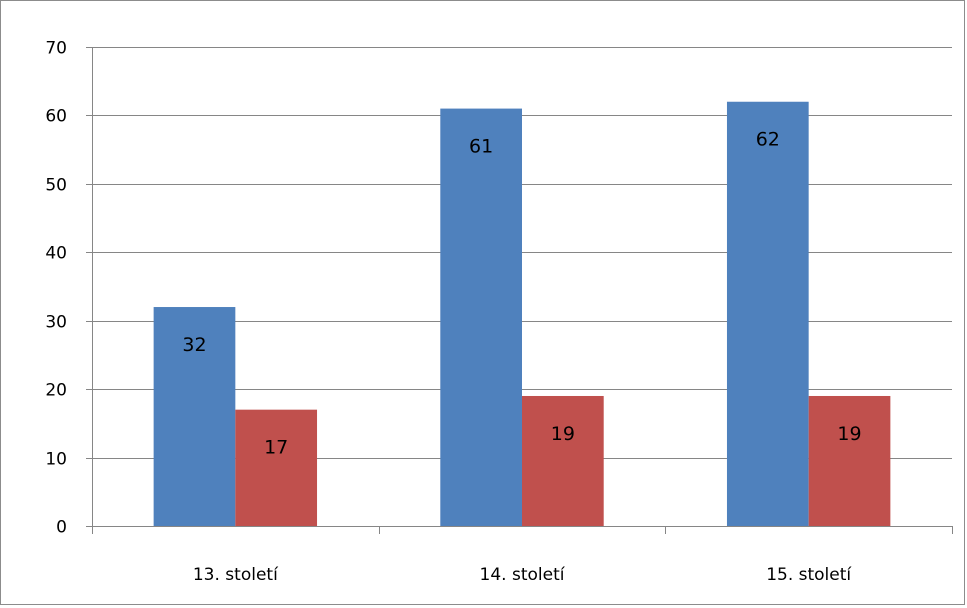 The height and width of the screenshot is (608, 967). What do you see at coordinates (563, 434) in the screenshot?
I see `data-label-s2-2: 19` at bounding box center [563, 434].